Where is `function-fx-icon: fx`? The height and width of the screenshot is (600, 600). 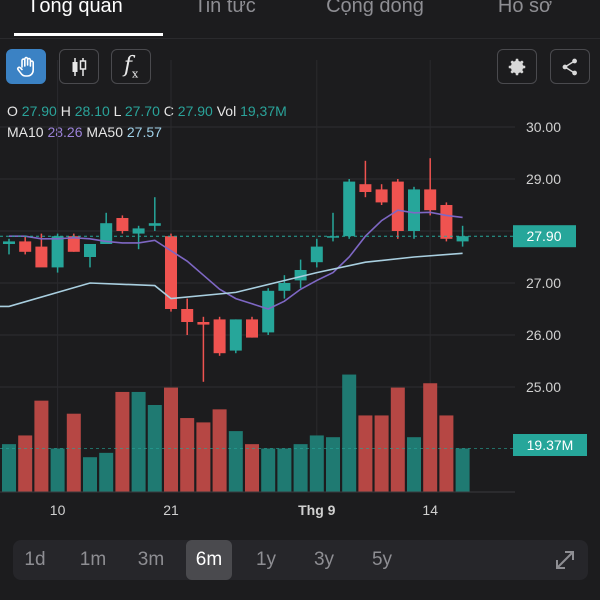
function-fx-icon: fx is located at coordinates (131, 66).